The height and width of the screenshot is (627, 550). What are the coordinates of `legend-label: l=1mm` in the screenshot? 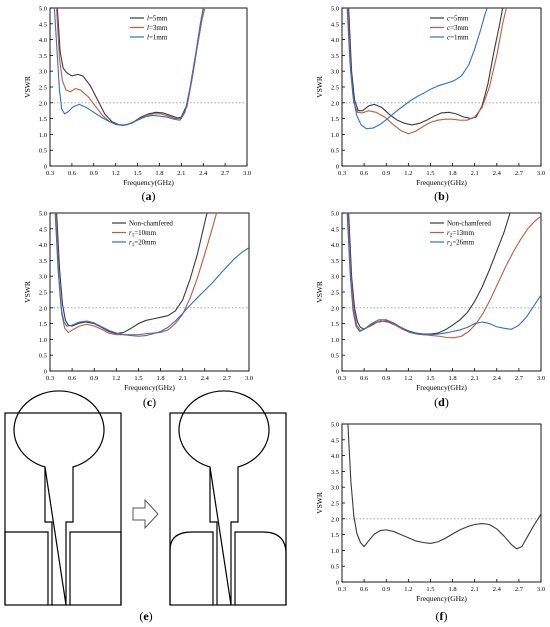 It's located at (157, 38).